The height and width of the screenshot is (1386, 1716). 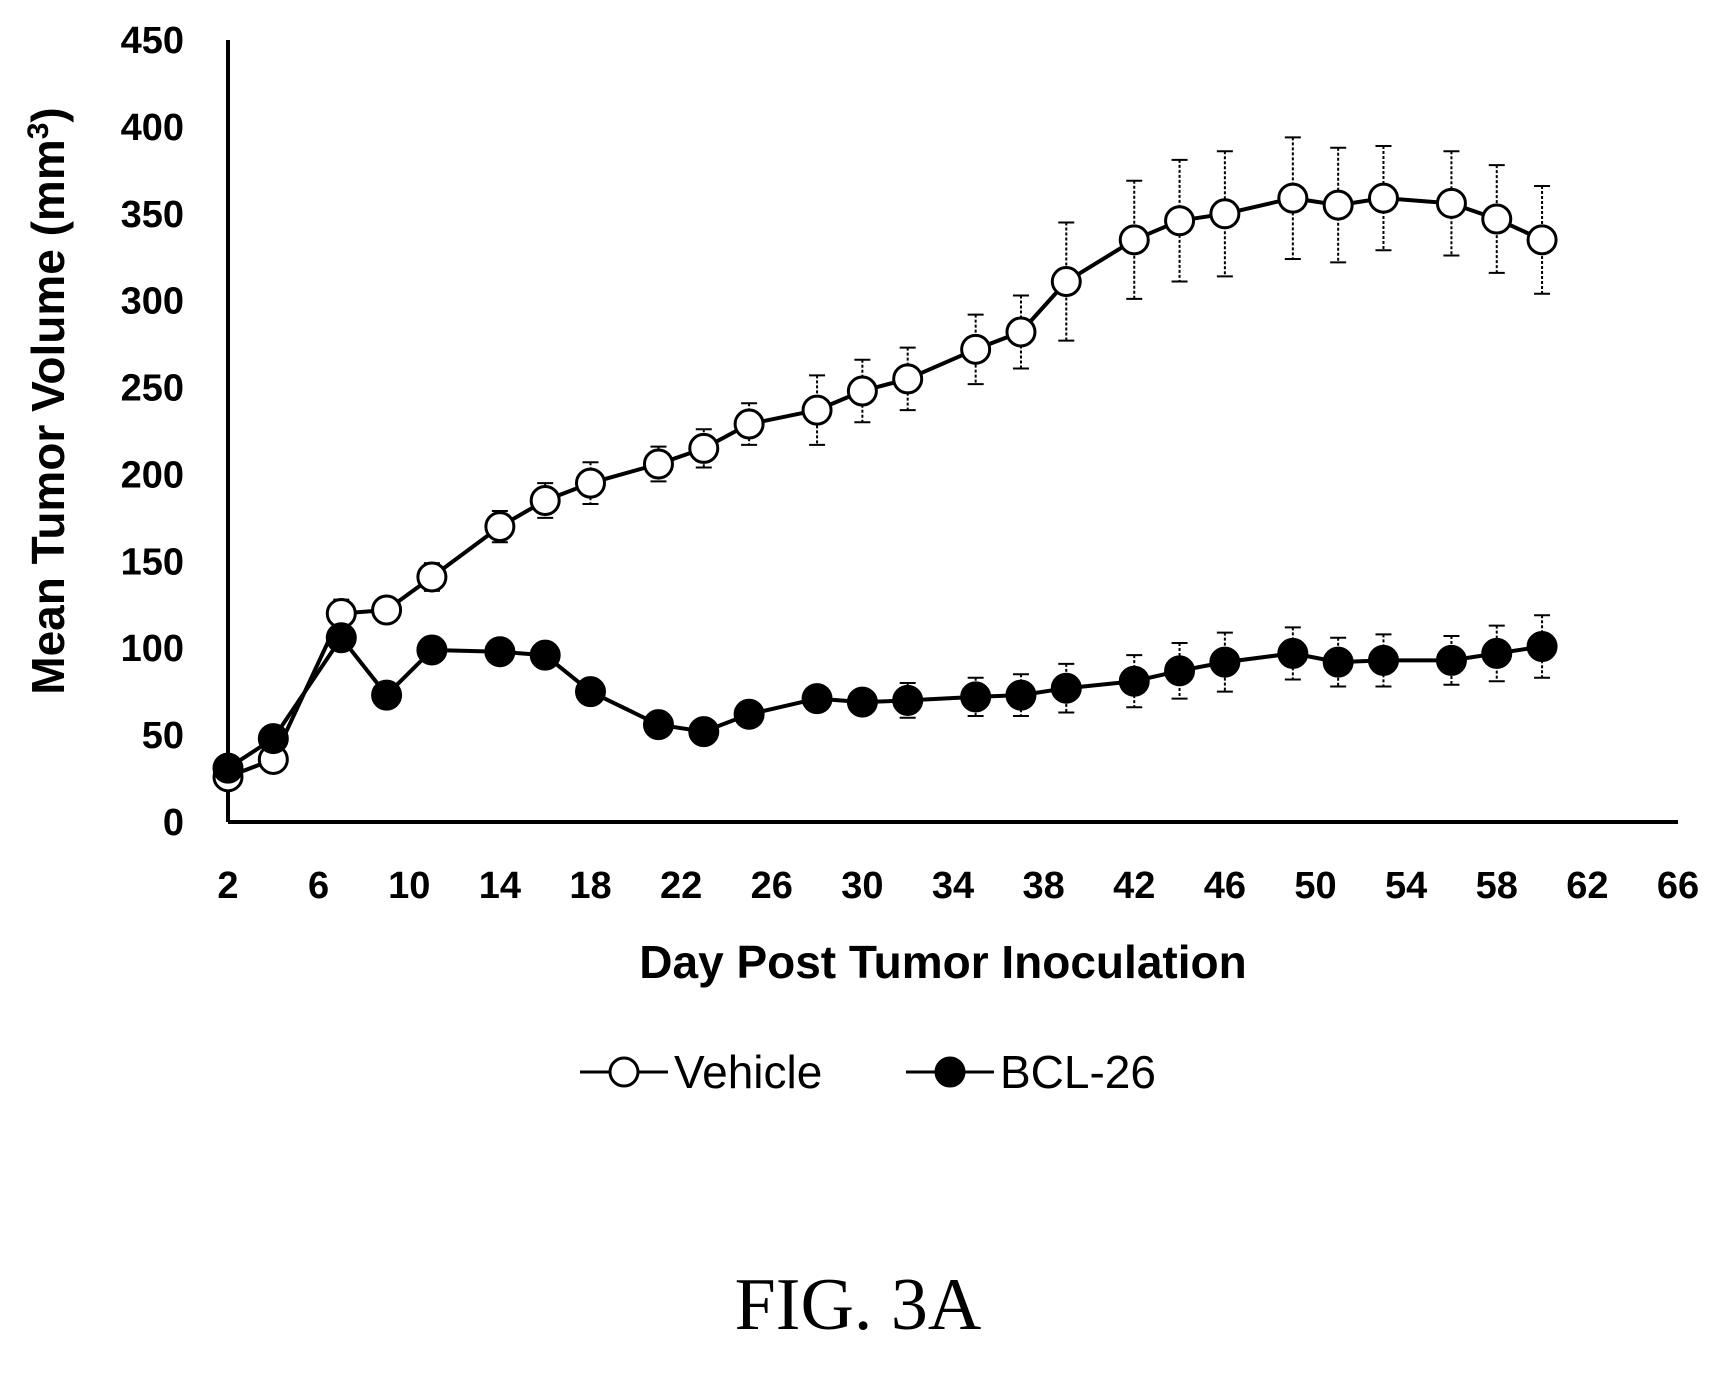 What do you see at coordinates (1225, 886) in the screenshot?
I see `x-tick-label: 46` at bounding box center [1225, 886].